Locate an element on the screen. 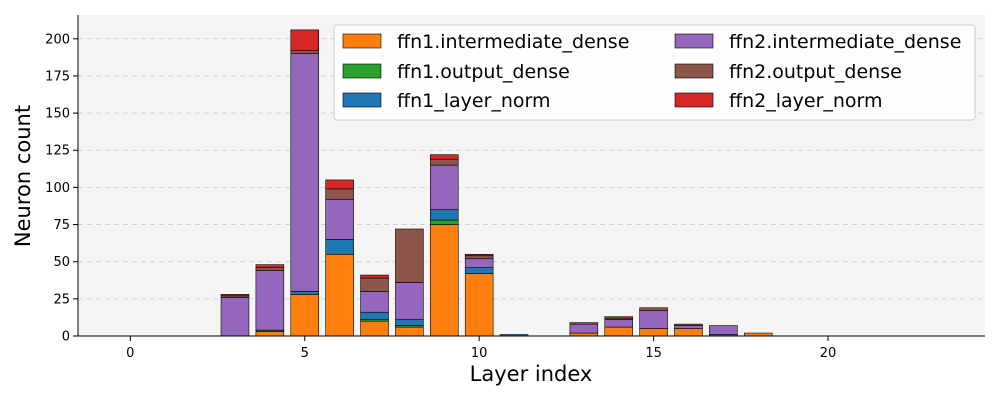 This screenshot has height=400, width=1000. x-tick-label: 10 is located at coordinates (479, 353).